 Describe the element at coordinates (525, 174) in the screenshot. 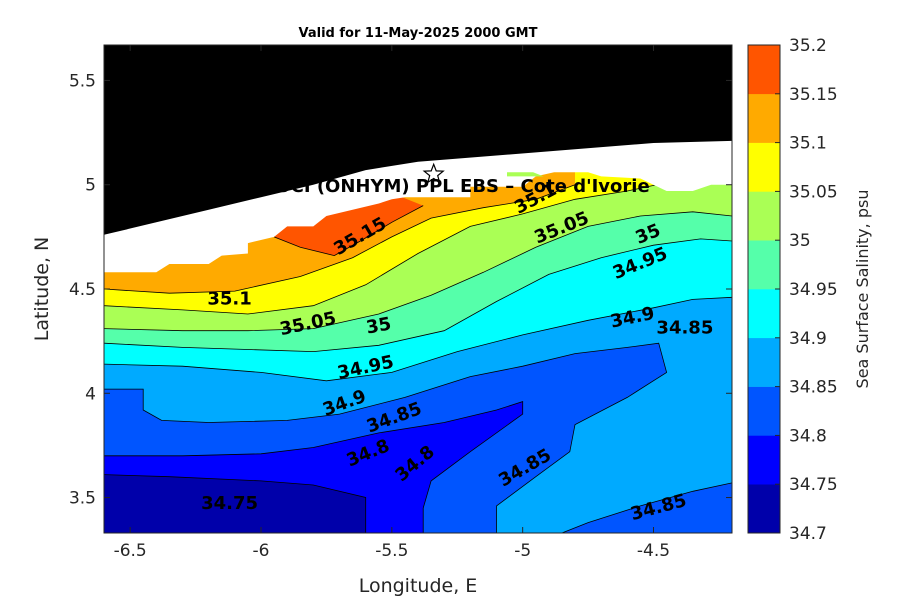

I see `band-35-coastal-patch` at that location.